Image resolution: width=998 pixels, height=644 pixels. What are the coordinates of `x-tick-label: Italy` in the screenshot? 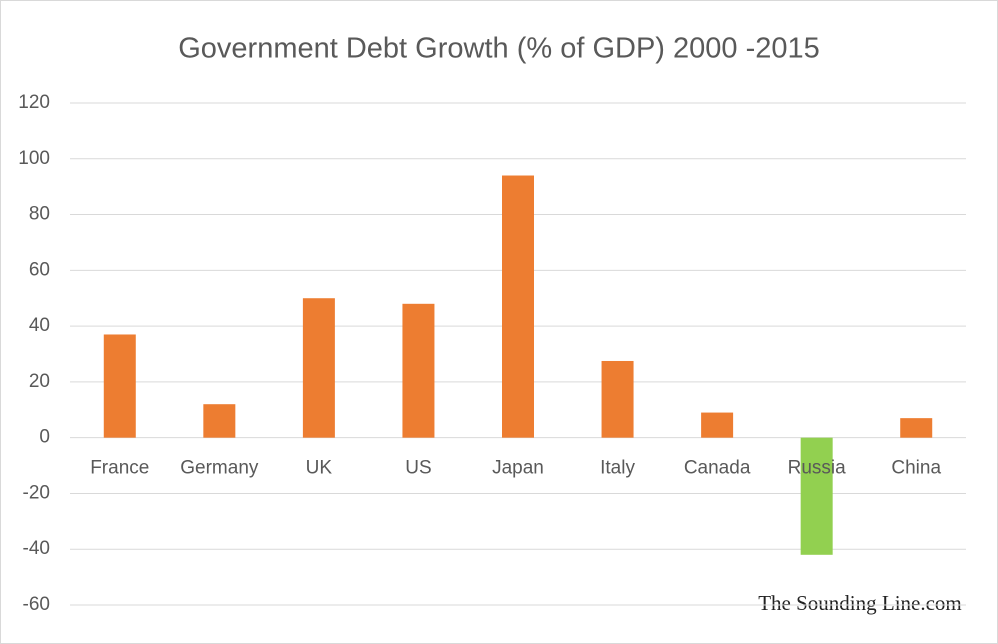 It's located at (617, 468).